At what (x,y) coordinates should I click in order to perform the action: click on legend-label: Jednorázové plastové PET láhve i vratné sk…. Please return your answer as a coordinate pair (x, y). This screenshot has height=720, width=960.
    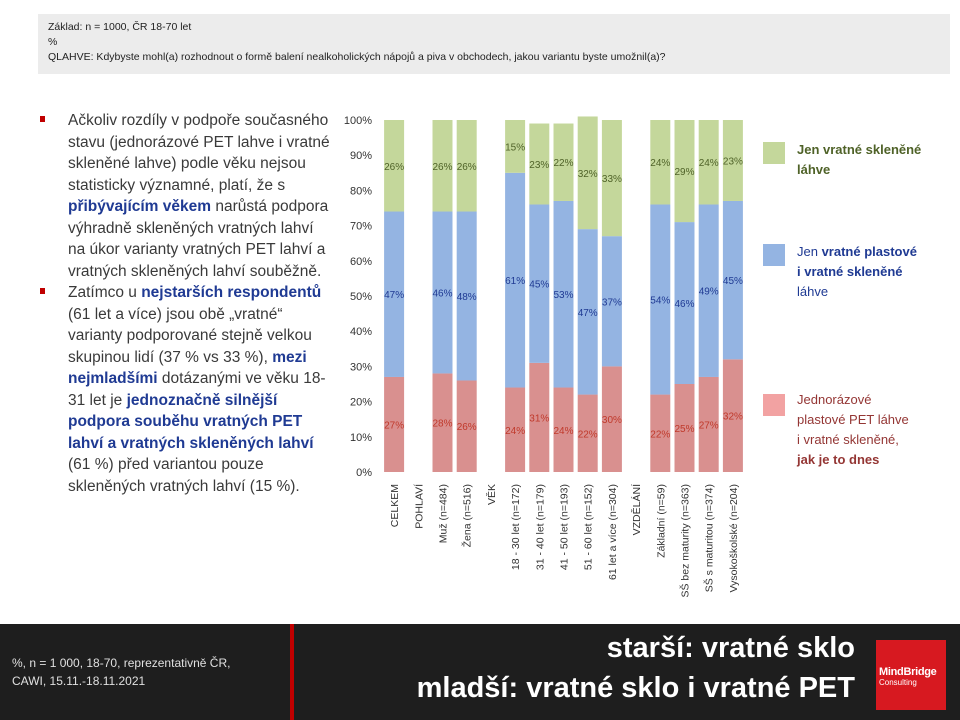
    Looking at the image, I should click on (872, 430).